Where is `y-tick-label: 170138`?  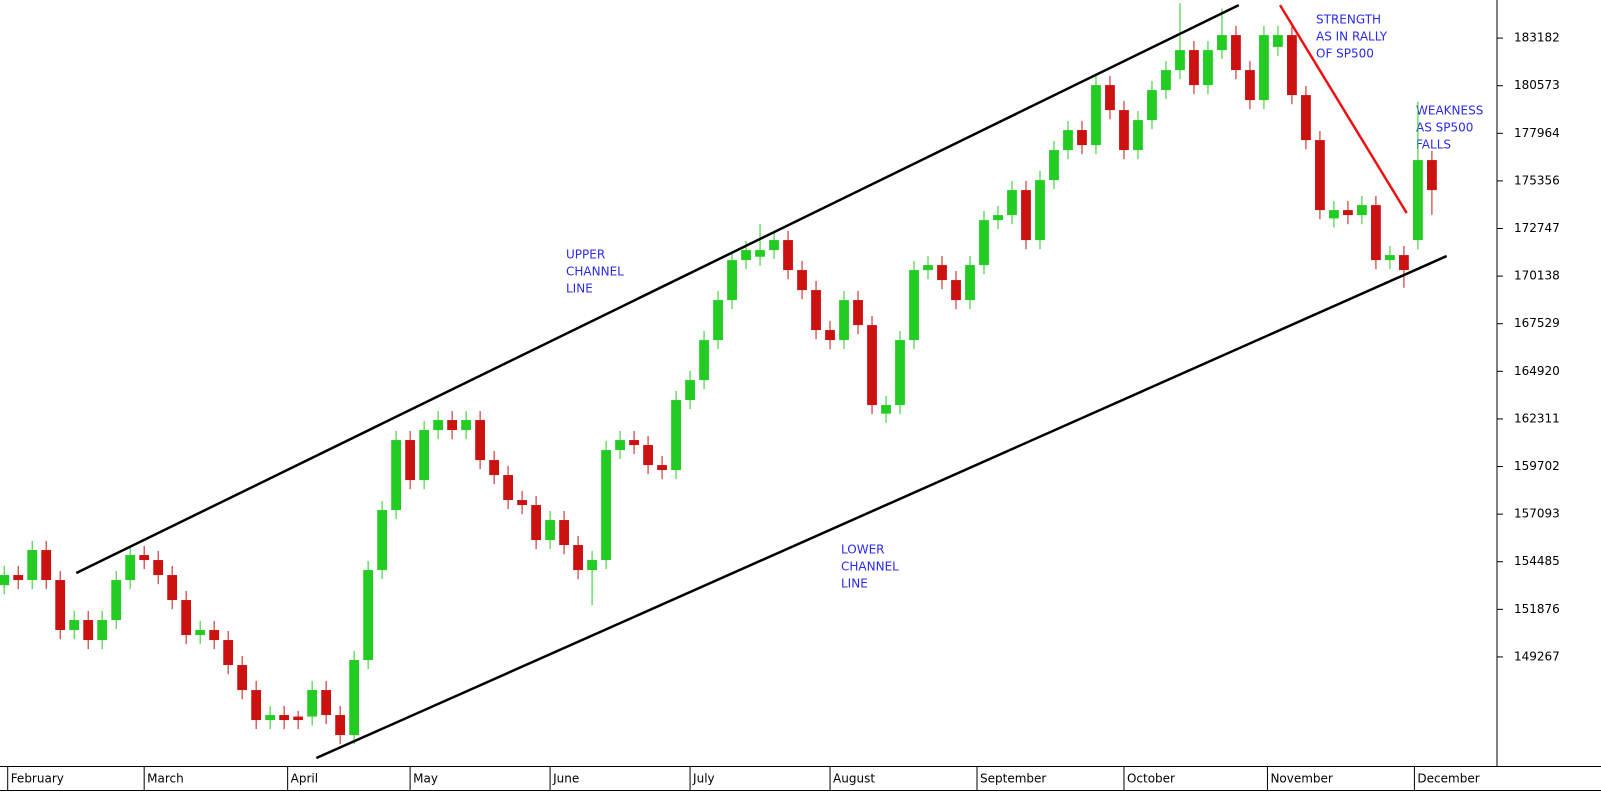
y-tick-label: 170138 is located at coordinates (1537, 276).